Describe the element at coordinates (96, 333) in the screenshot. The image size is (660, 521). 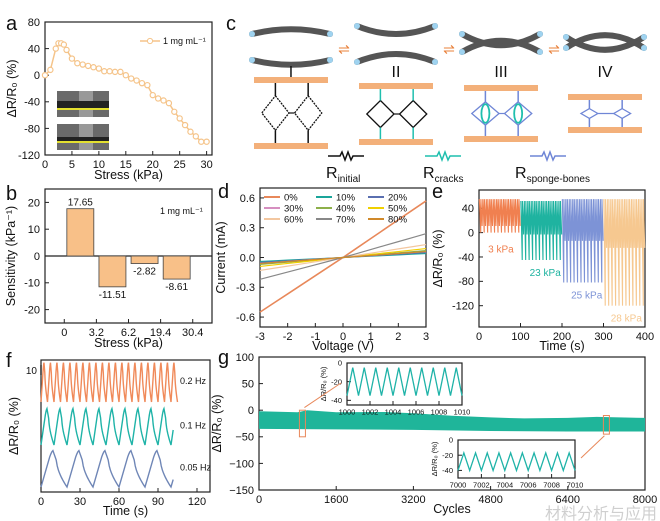
I see `x-tick-label: 3.2` at that location.